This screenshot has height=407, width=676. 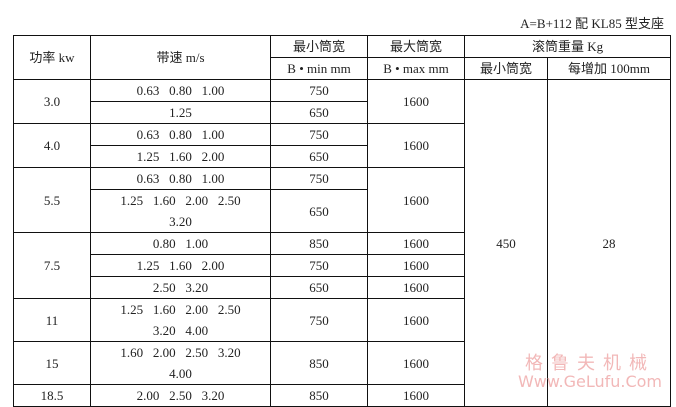 What do you see at coordinates (589, 363) in the screenshot?
I see `watermark-cn: 格鲁夫机械` at bounding box center [589, 363].